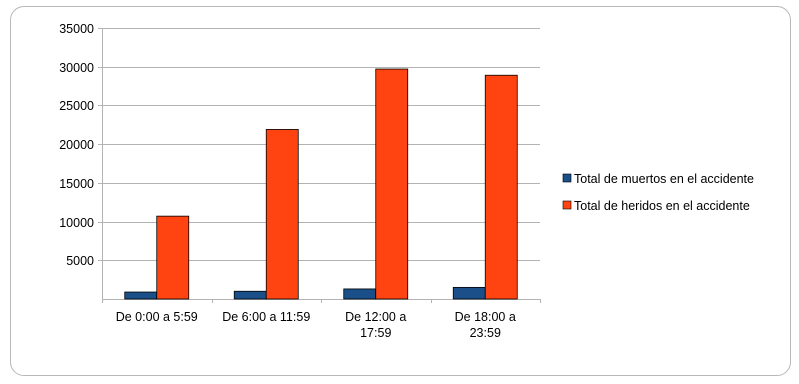 This screenshot has height=384, width=799. What do you see at coordinates (662, 206) in the screenshot?
I see `legend-label-2: Total de heridos en el accidente` at bounding box center [662, 206].